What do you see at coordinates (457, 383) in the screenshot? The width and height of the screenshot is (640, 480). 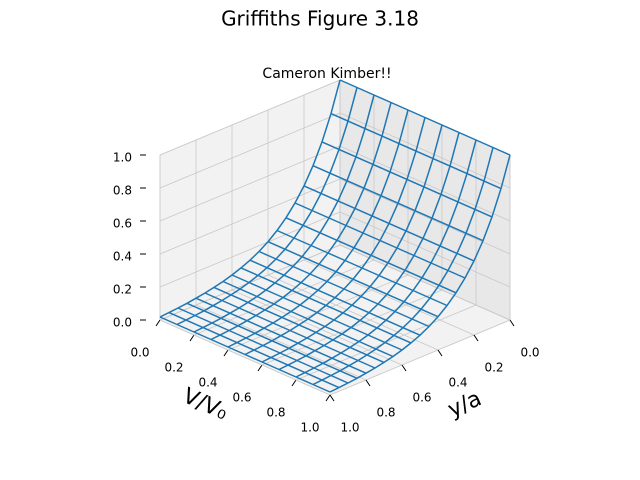 I see `y-tick-label: 0.4` at bounding box center [457, 383].